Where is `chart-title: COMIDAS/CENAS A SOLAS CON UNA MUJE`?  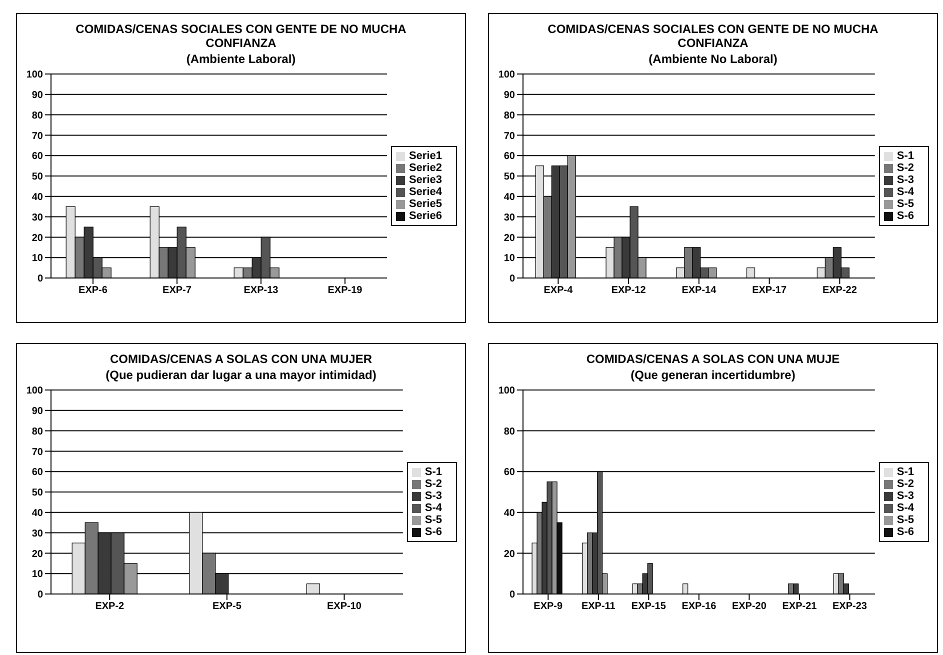
chart-title: COMIDAS/CENAS A SOLAS CON UNA MUJE is located at coordinates (713, 359).